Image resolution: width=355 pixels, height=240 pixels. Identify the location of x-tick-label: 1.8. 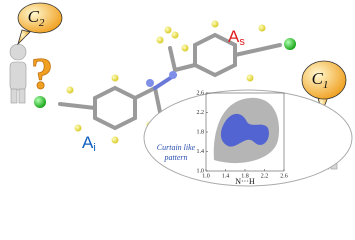
(245, 176).